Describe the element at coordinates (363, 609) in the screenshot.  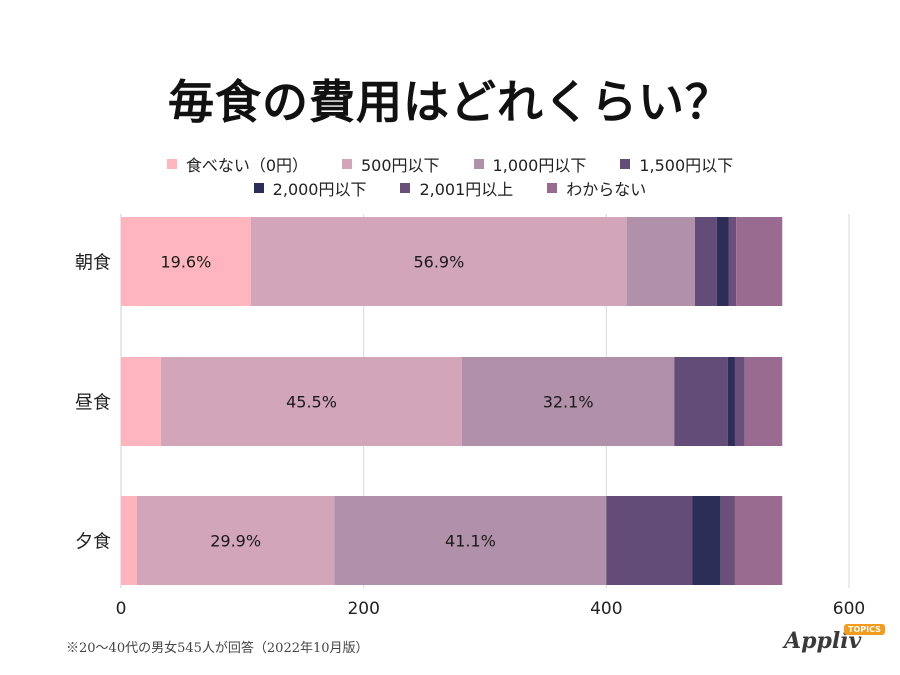
I see `x-tick-label: 200` at that location.